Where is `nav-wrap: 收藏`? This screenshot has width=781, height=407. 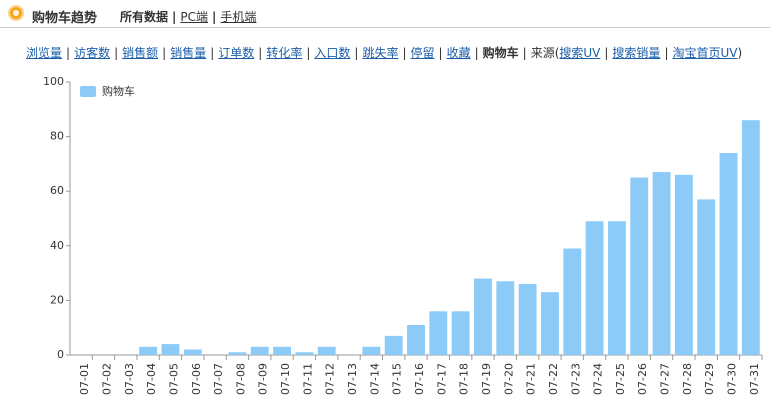
nav-wrap: 收藏 is located at coordinates (453, 53).